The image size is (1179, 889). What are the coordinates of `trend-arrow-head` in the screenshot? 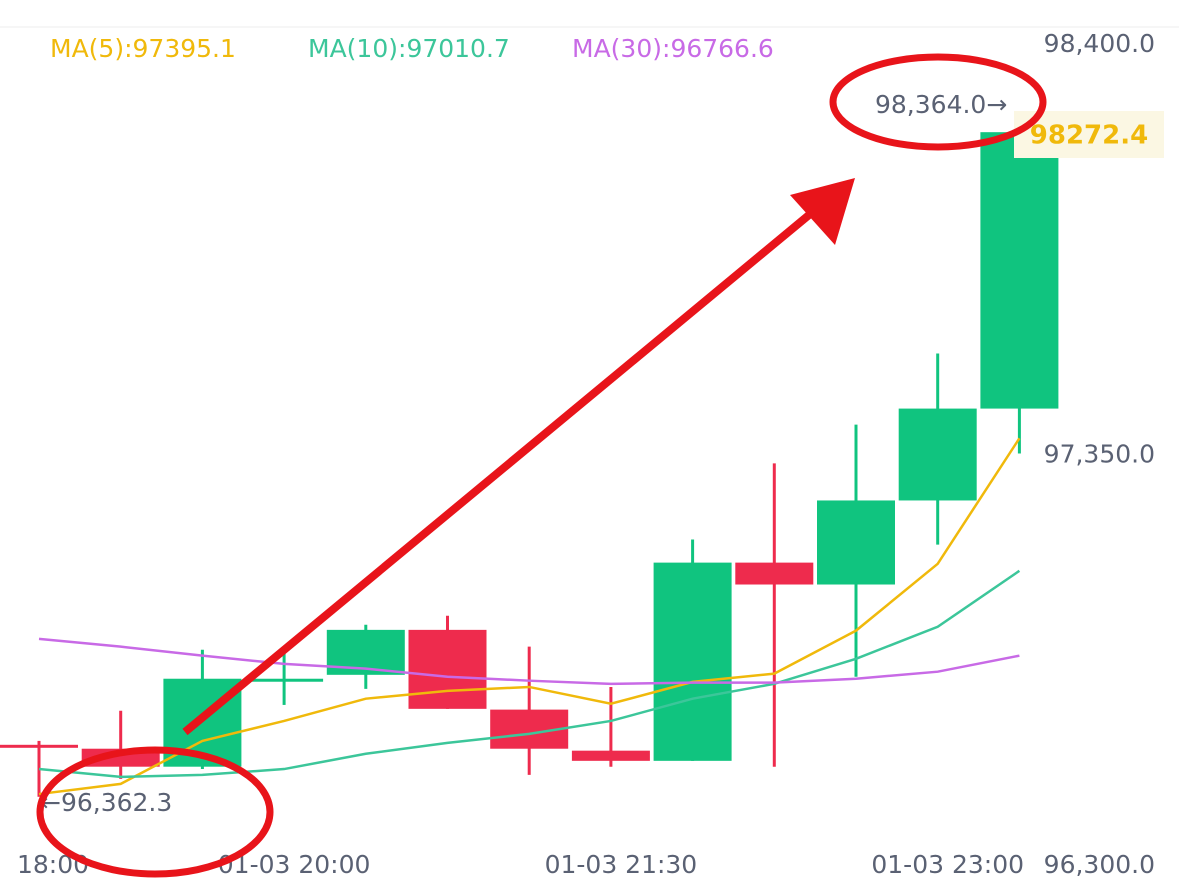 It's located at (822, 211).